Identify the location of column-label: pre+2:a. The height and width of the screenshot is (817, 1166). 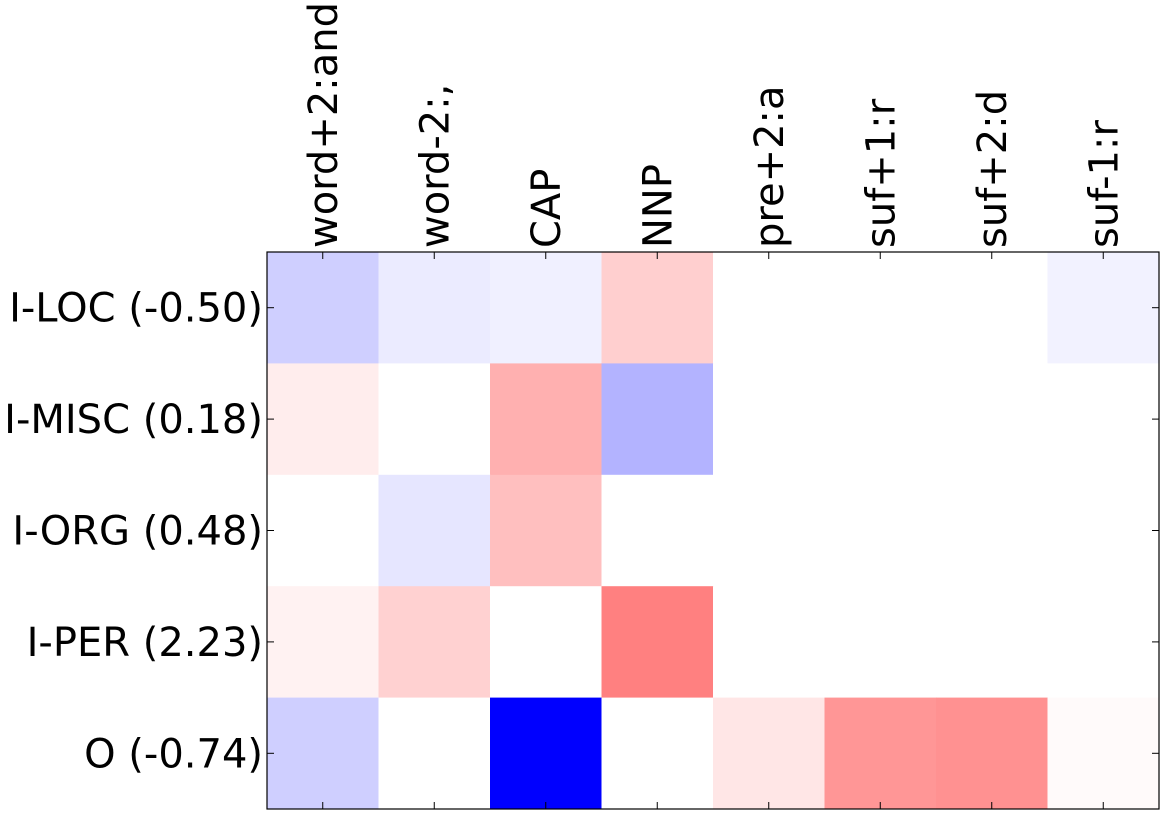
(770, 166).